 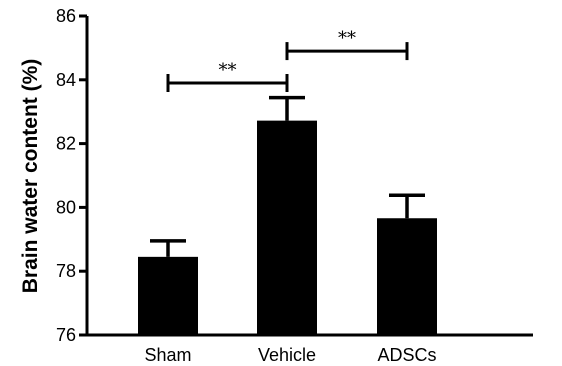 What do you see at coordinates (66, 80) in the screenshot?
I see `y-tick-label: 84` at bounding box center [66, 80].